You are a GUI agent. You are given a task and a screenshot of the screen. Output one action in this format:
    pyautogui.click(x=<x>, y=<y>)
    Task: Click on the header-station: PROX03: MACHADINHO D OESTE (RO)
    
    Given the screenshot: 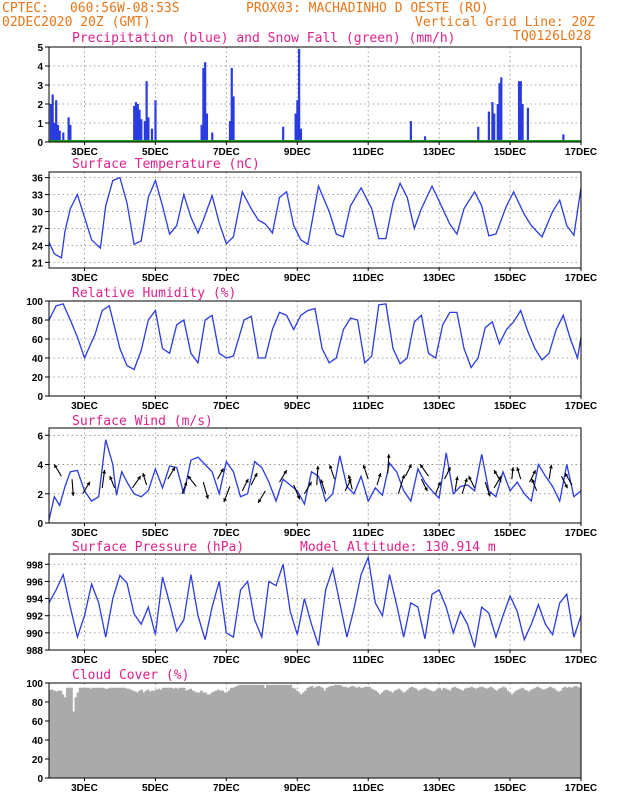 What is the action you would take?
    pyautogui.click(x=367, y=8)
    